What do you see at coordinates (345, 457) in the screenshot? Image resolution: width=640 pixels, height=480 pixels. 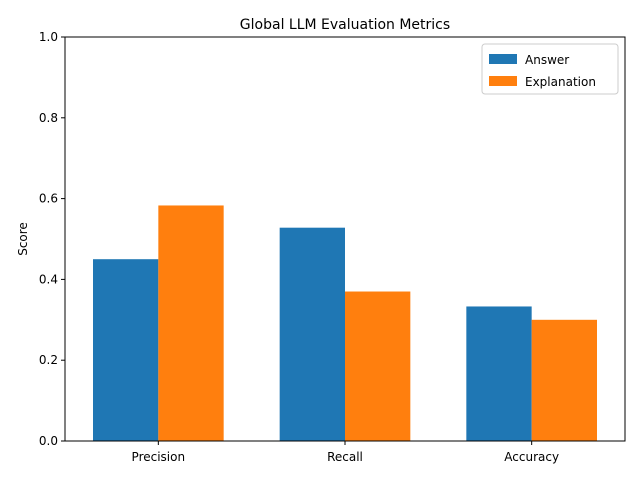 I see `x-tick-label-recall: Recall` at bounding box center [345, 457].